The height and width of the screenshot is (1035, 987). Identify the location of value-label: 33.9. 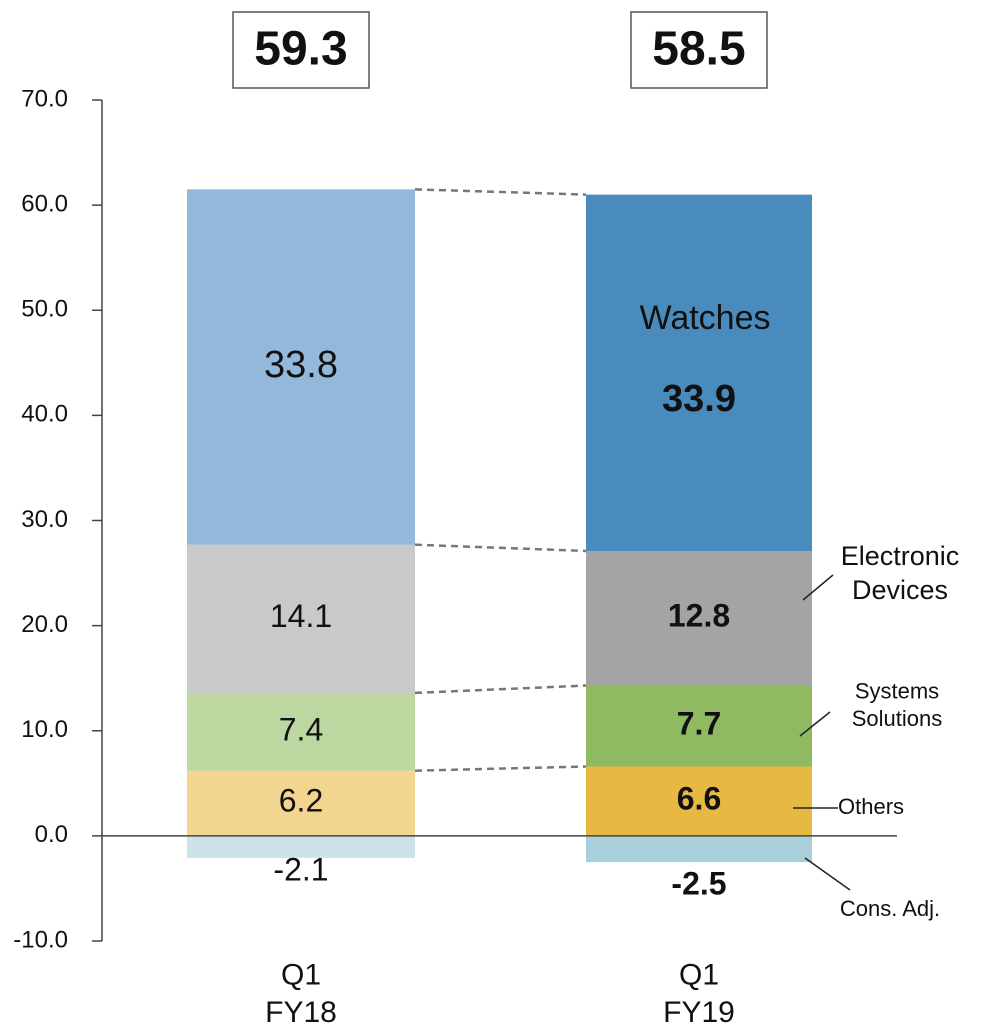
(699, 399).